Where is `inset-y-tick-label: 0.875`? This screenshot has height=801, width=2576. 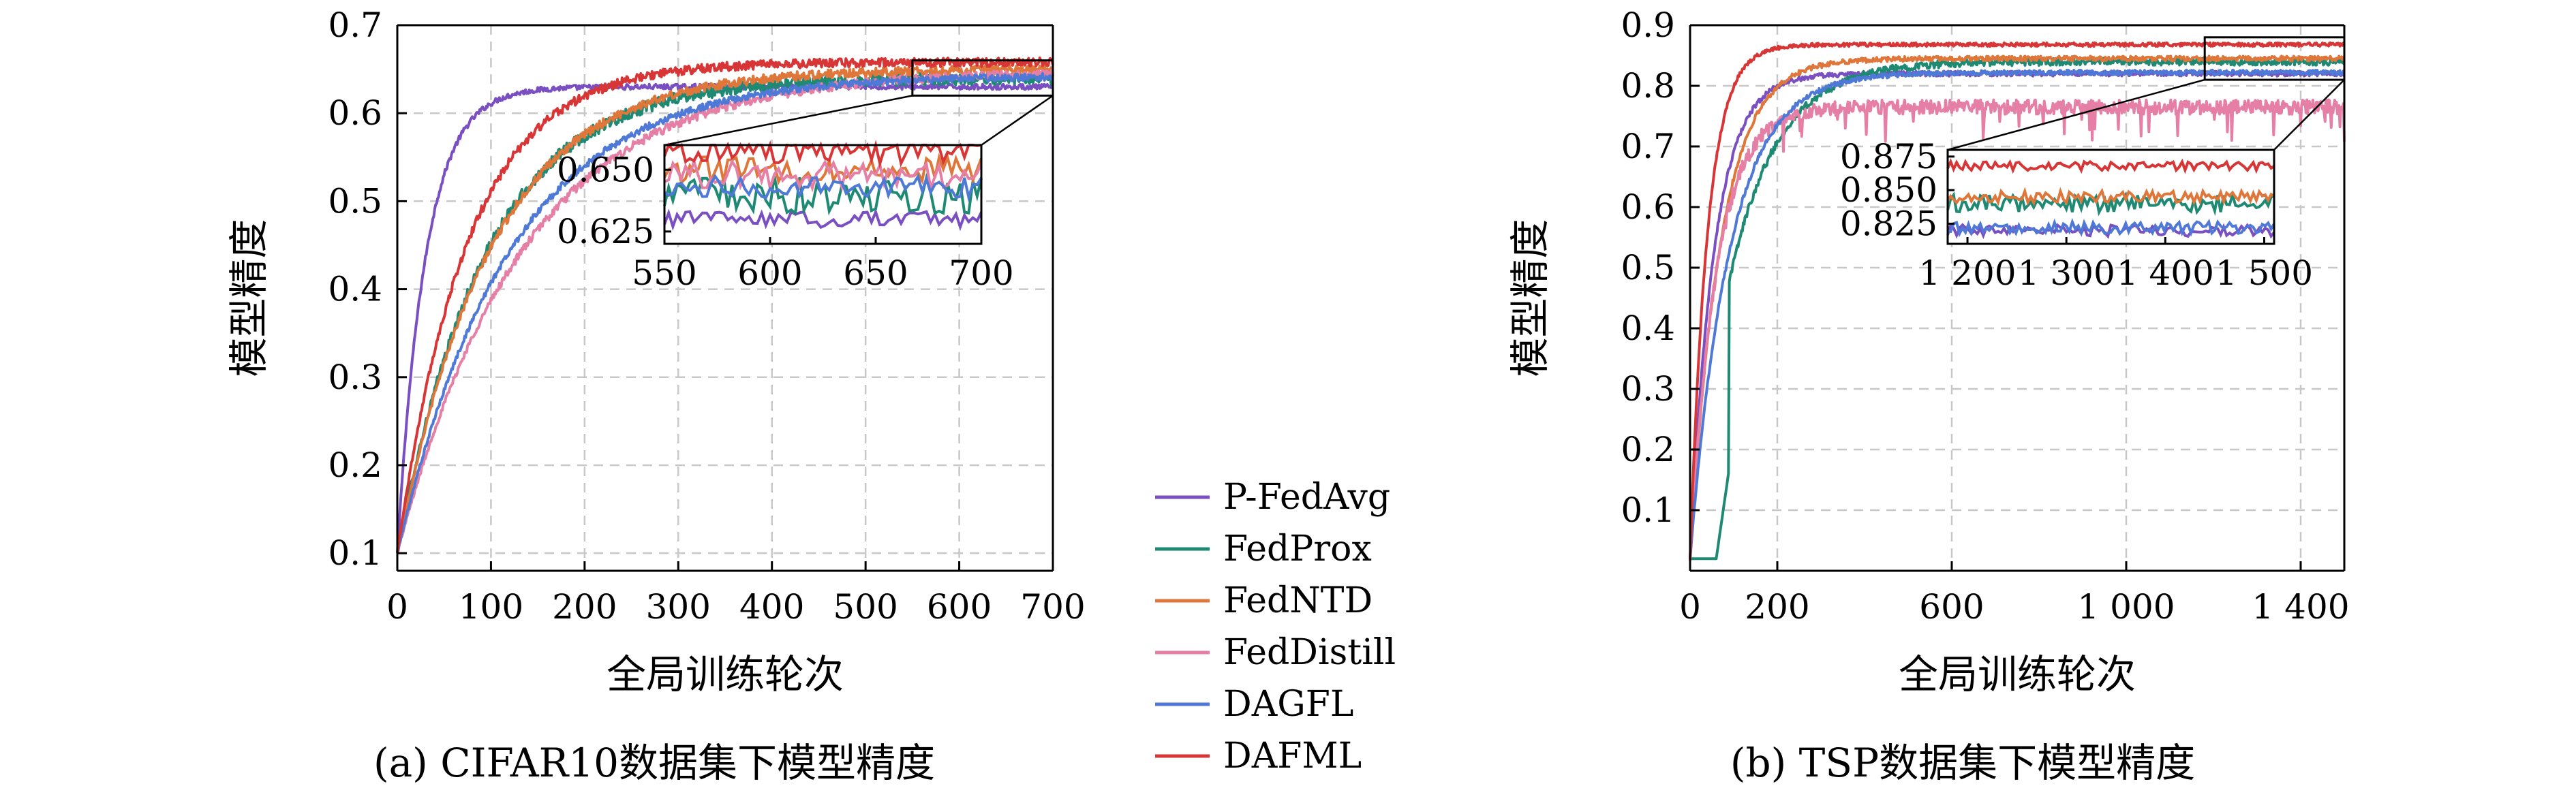
inset-y-tick-label: 0.875 is located at coordinates (1888, 156).